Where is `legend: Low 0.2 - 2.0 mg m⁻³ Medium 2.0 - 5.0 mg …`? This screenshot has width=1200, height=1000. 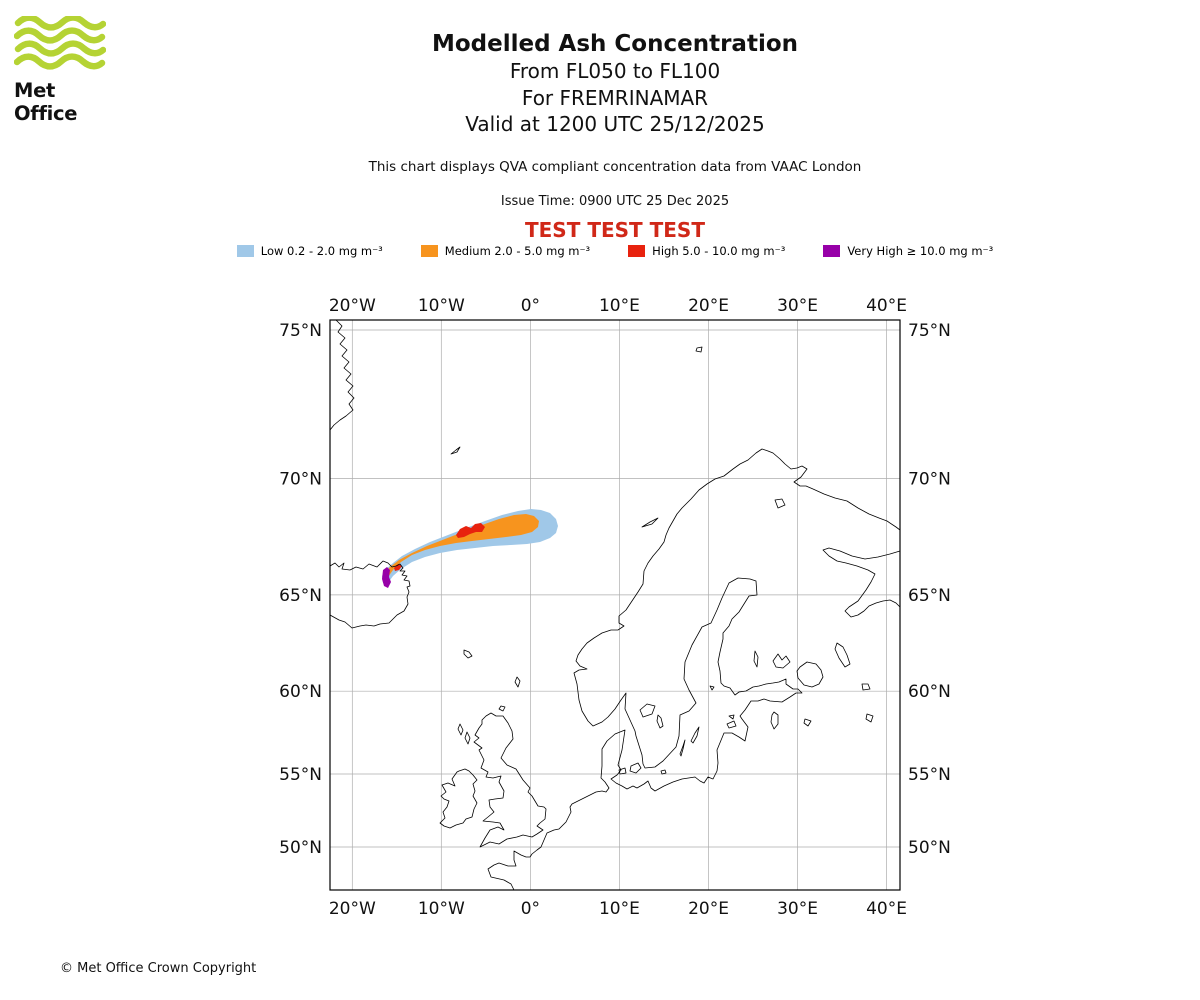
legend: Low 0.2 - 2.0 mg m⁻³ Medium 2.0 - 5.0 mg … is located at coordinates (615, 251).